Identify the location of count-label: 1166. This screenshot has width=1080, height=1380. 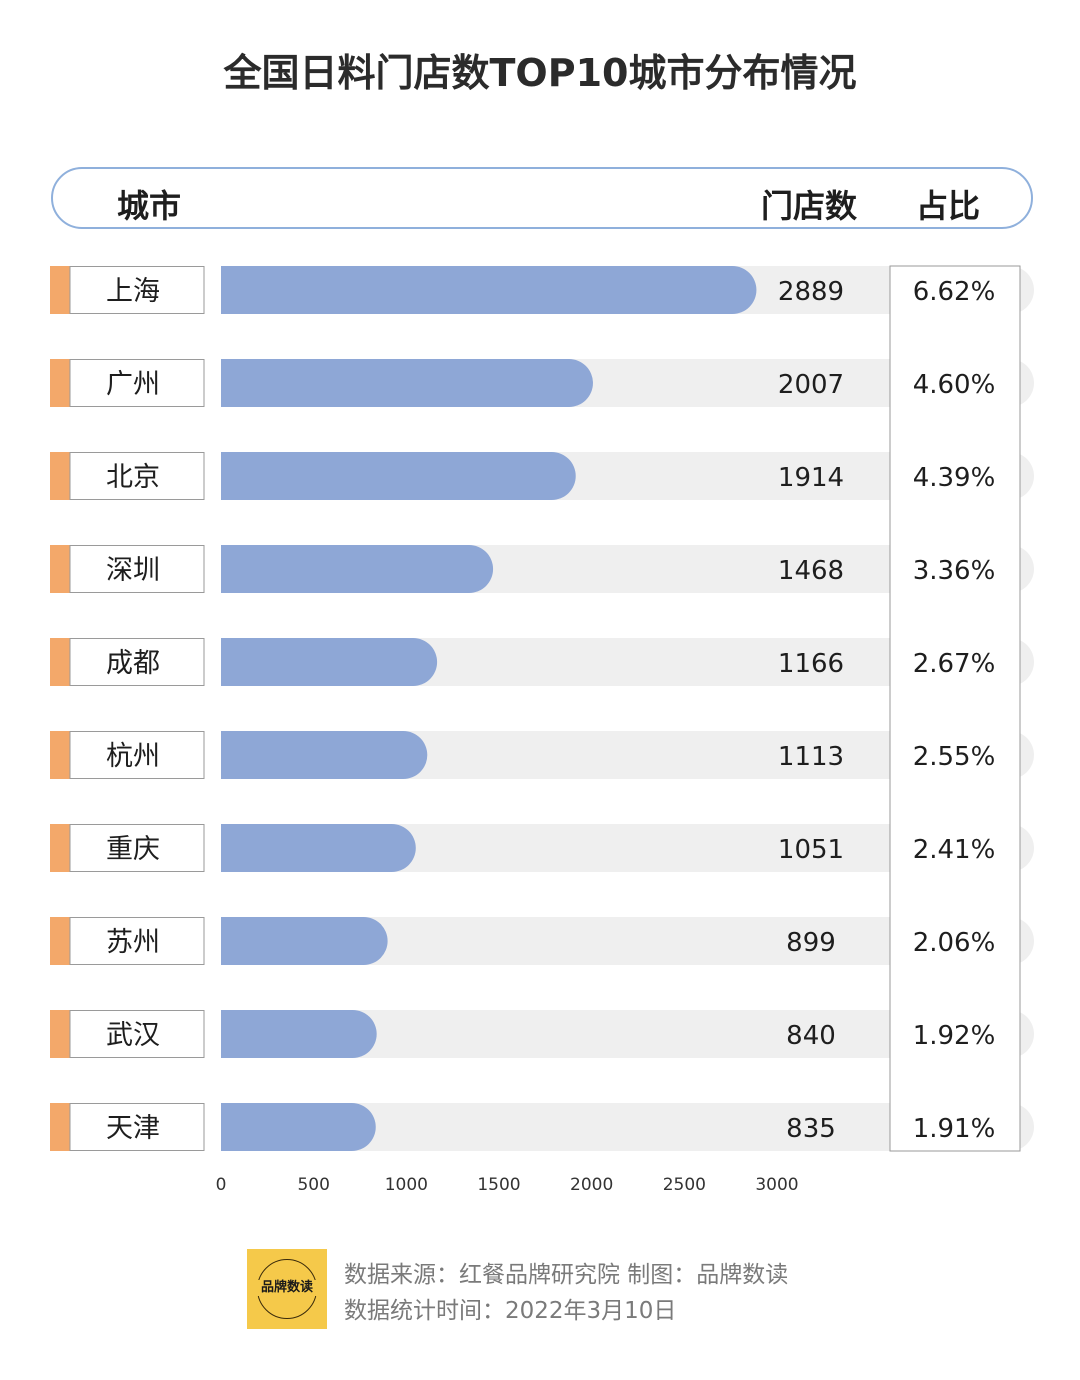
(811, 664).